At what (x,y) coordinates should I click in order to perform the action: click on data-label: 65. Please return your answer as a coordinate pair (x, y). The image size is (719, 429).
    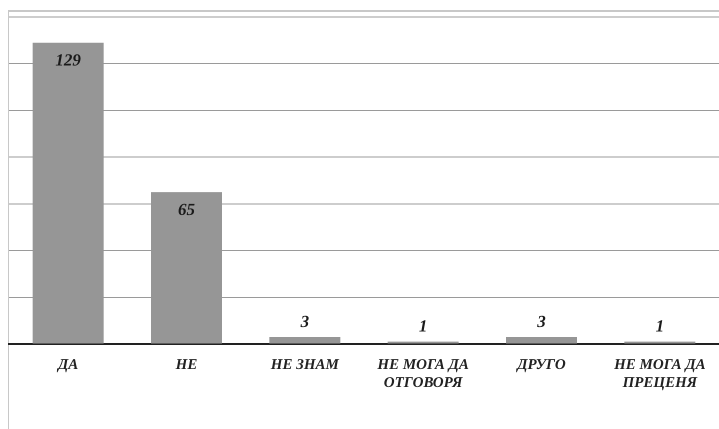
    Looking at the image, I should click on (187, 210).